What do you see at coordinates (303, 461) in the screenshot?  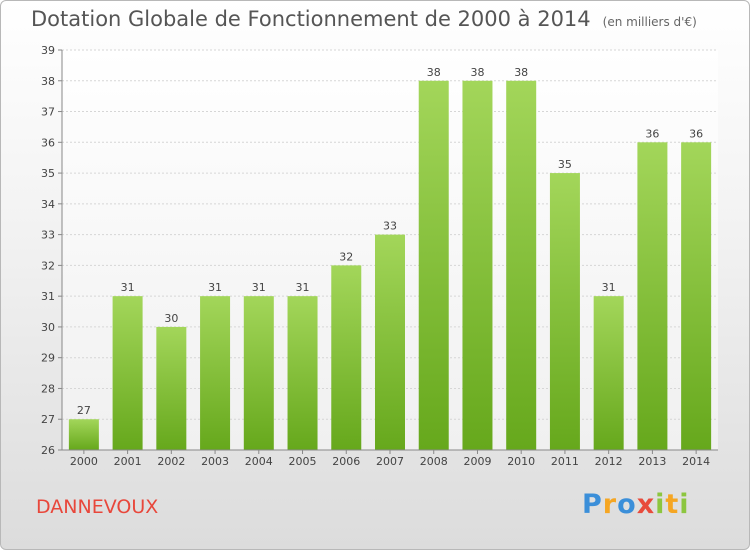 I see `x-tick-label: 2005` at bounding box center [303, 461].